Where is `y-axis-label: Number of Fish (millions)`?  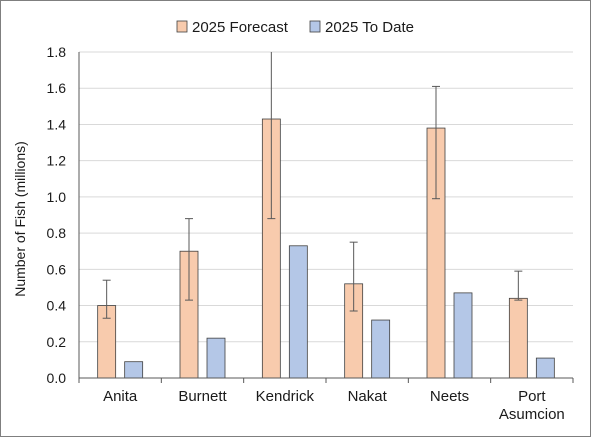 y-axis-label: Number of Fish (millions) is located at coordinates (20, 219).